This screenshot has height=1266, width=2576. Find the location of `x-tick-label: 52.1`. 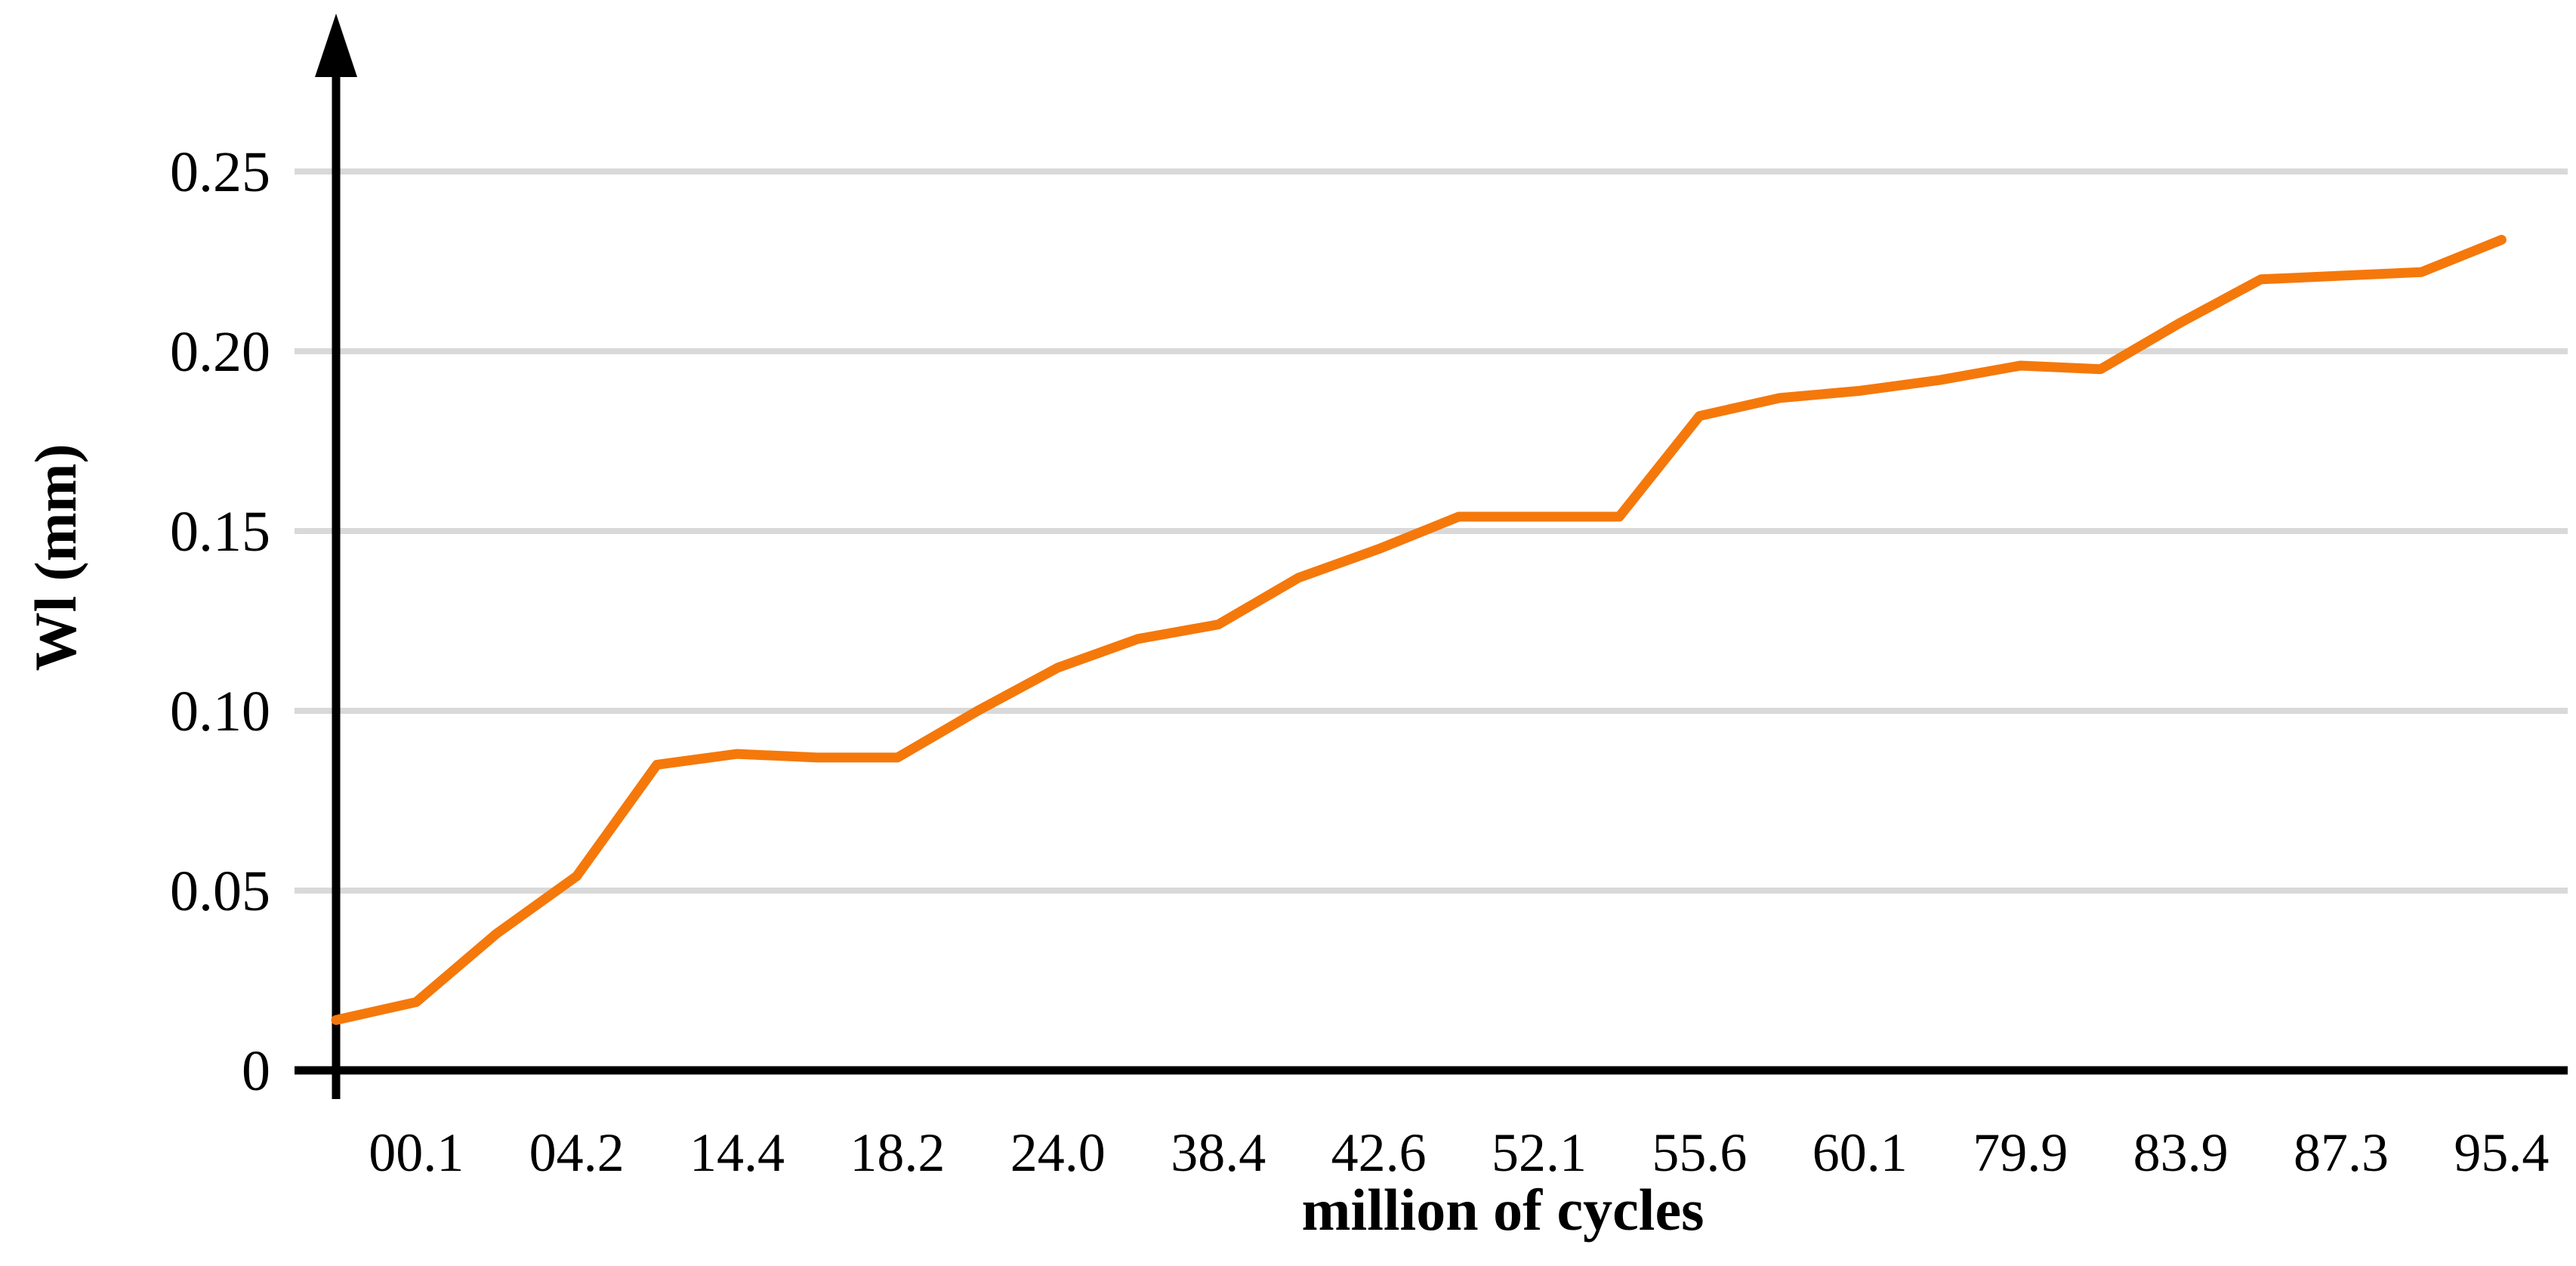

x-tick-label: 52.1 is located at coordinates (1539, 1152).